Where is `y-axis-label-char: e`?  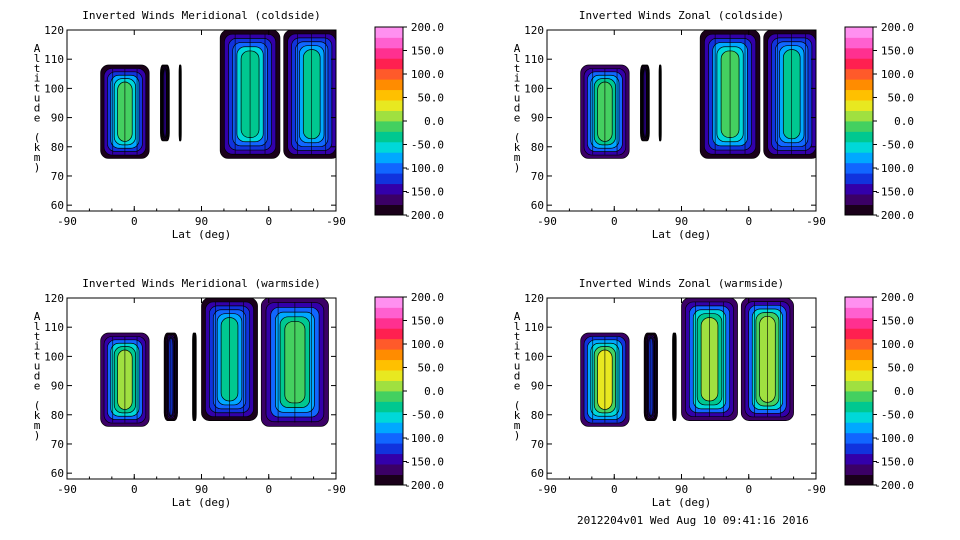 y-axis-label-char: e is located at coordinates (37, 117).